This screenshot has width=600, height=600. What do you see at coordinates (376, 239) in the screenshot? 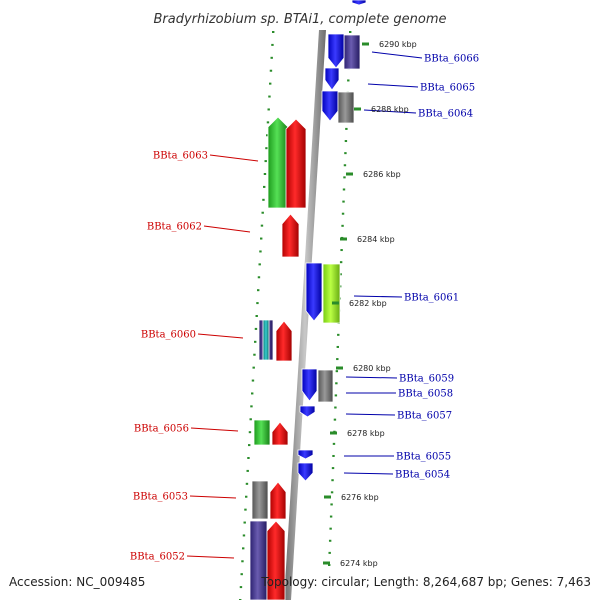
I see `scale-tick-label: 6284 kbp` at bounding box center [376, 239].